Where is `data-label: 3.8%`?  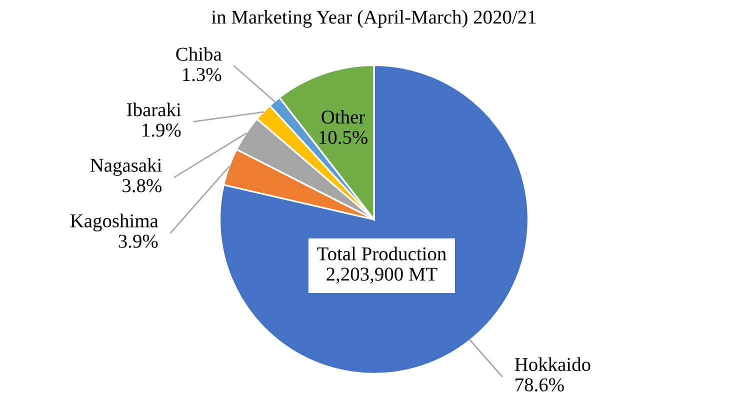 data-label: 3.8% is located at coordinates (142, 185).